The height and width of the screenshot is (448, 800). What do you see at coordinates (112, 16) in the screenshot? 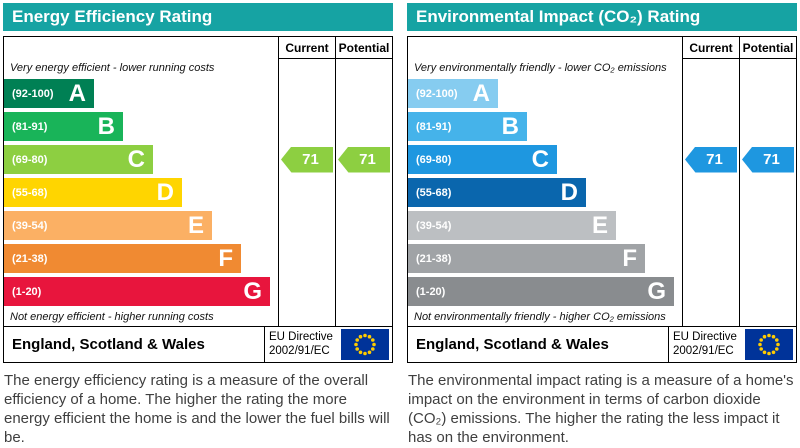
I see `panel-title: Energy Efficiency Rating` at bounding box center [112, 16].